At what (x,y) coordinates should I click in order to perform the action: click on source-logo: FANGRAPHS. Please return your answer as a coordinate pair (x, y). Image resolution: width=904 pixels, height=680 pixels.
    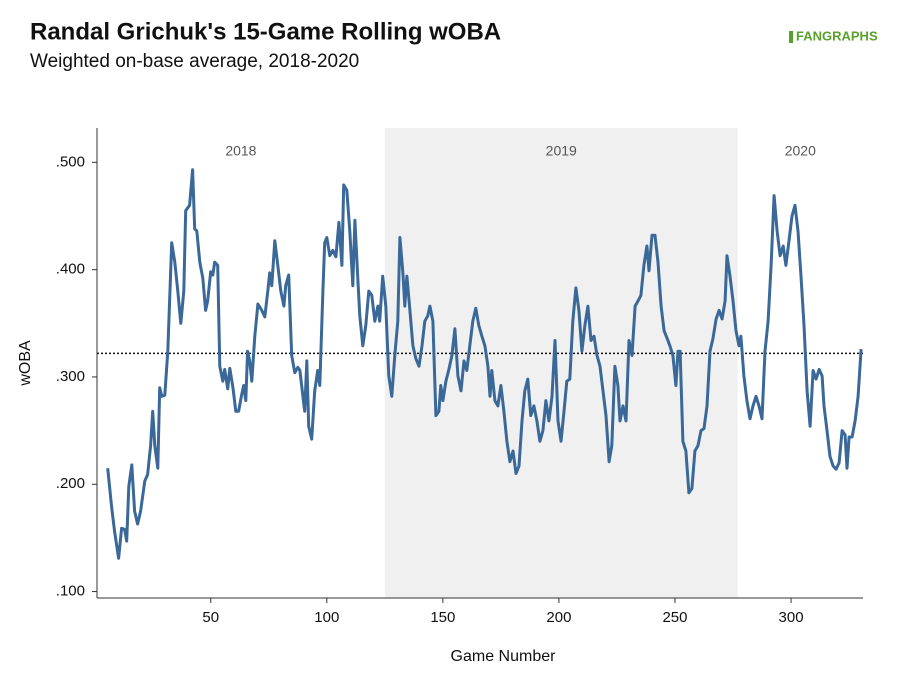
    Looking at the image, I should click on (837, 35).